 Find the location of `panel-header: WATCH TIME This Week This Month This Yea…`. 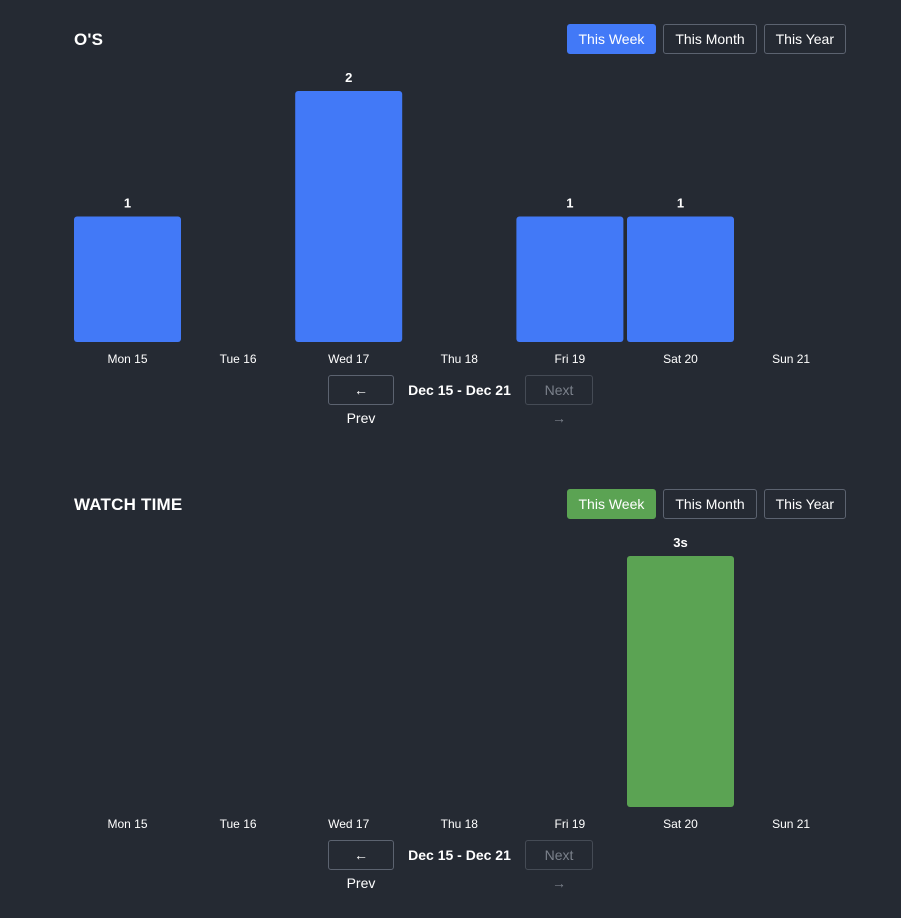

panel-header: WATCH TIME This Week This Month This Yea… is located at coordinates (460, 504).